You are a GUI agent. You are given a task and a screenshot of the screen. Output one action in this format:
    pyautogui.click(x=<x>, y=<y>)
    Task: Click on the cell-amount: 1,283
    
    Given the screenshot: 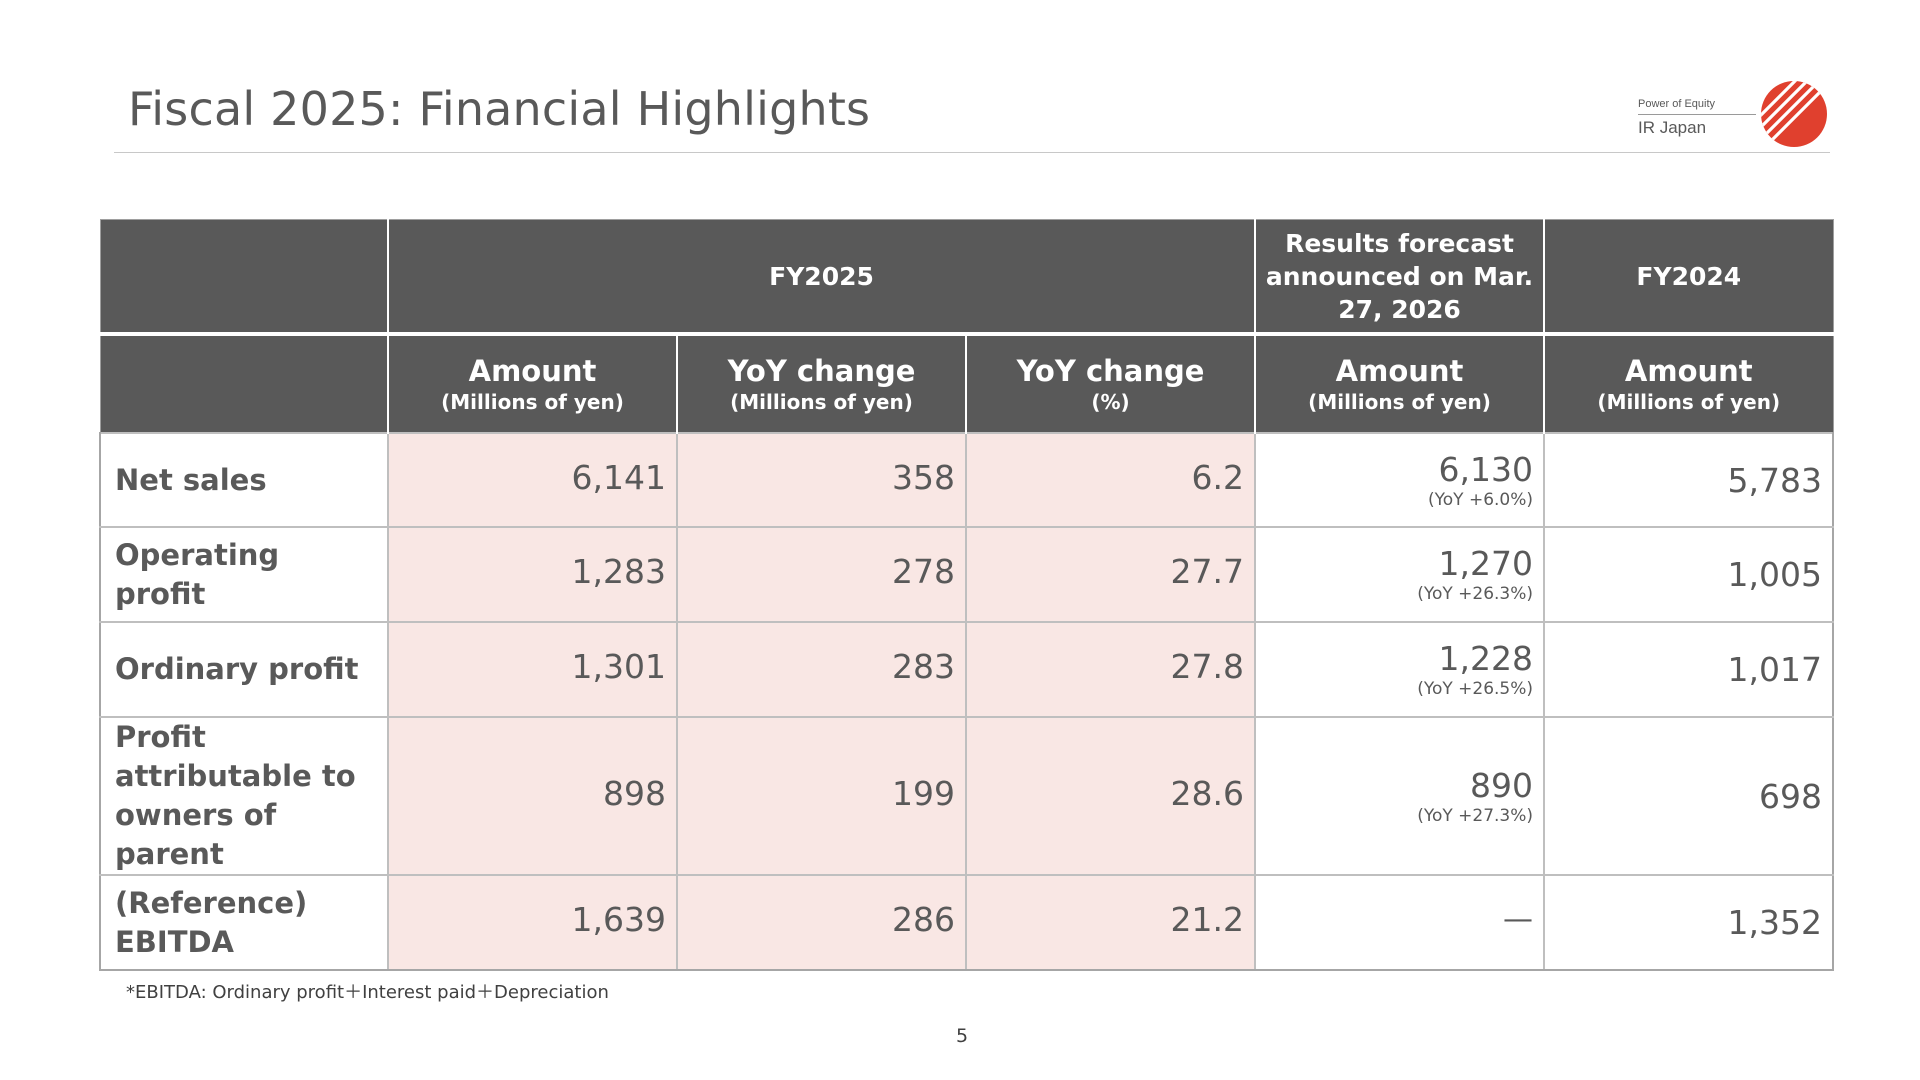 What is the action you would take?
    pyautogui.click(x=532, y=574)
    